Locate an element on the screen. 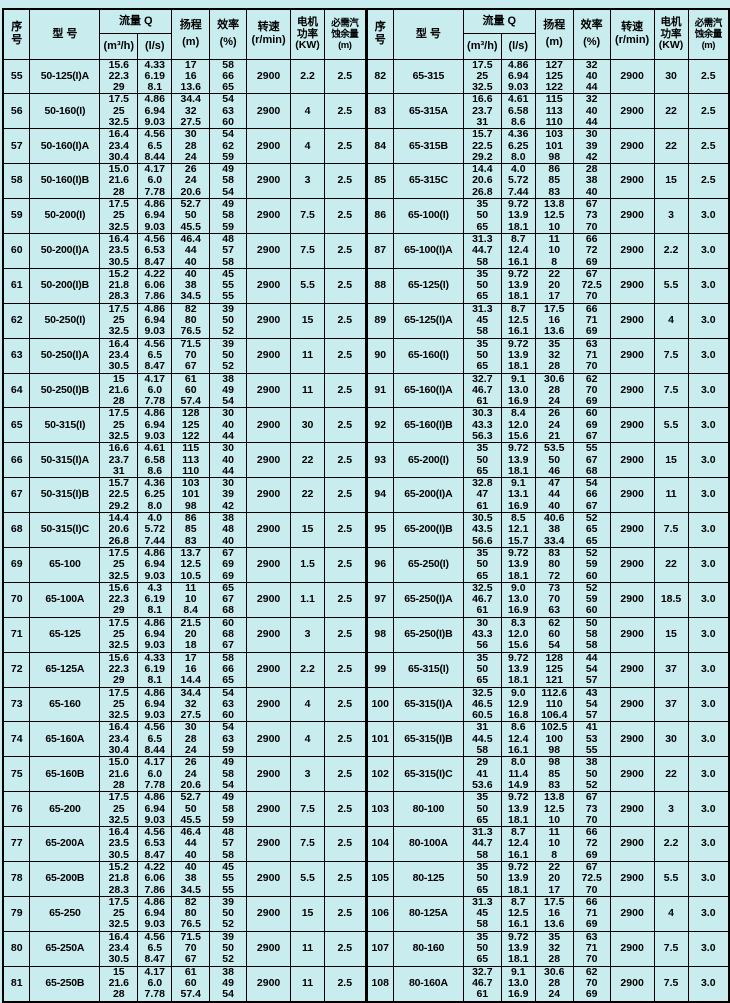 The image size is (730, 1003). cell-efficiency: 32 40 44 is located at coordinates (591, 111).